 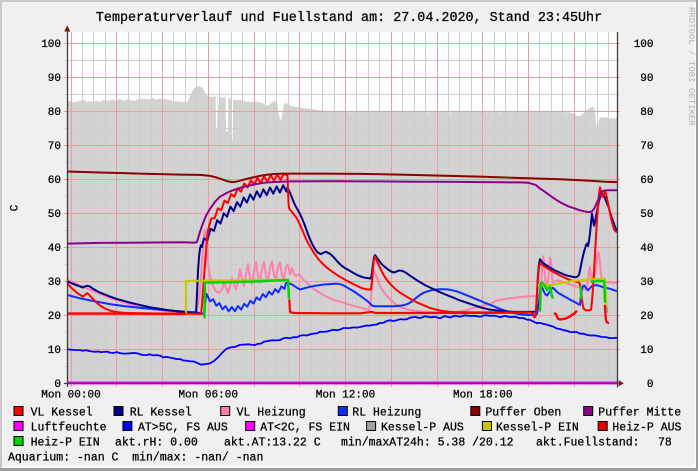 What do you see at coordinates (156, 443) in the screenshot?
I see `svg-text: akt.rH: 0.00` at bounding box center [156, 443].